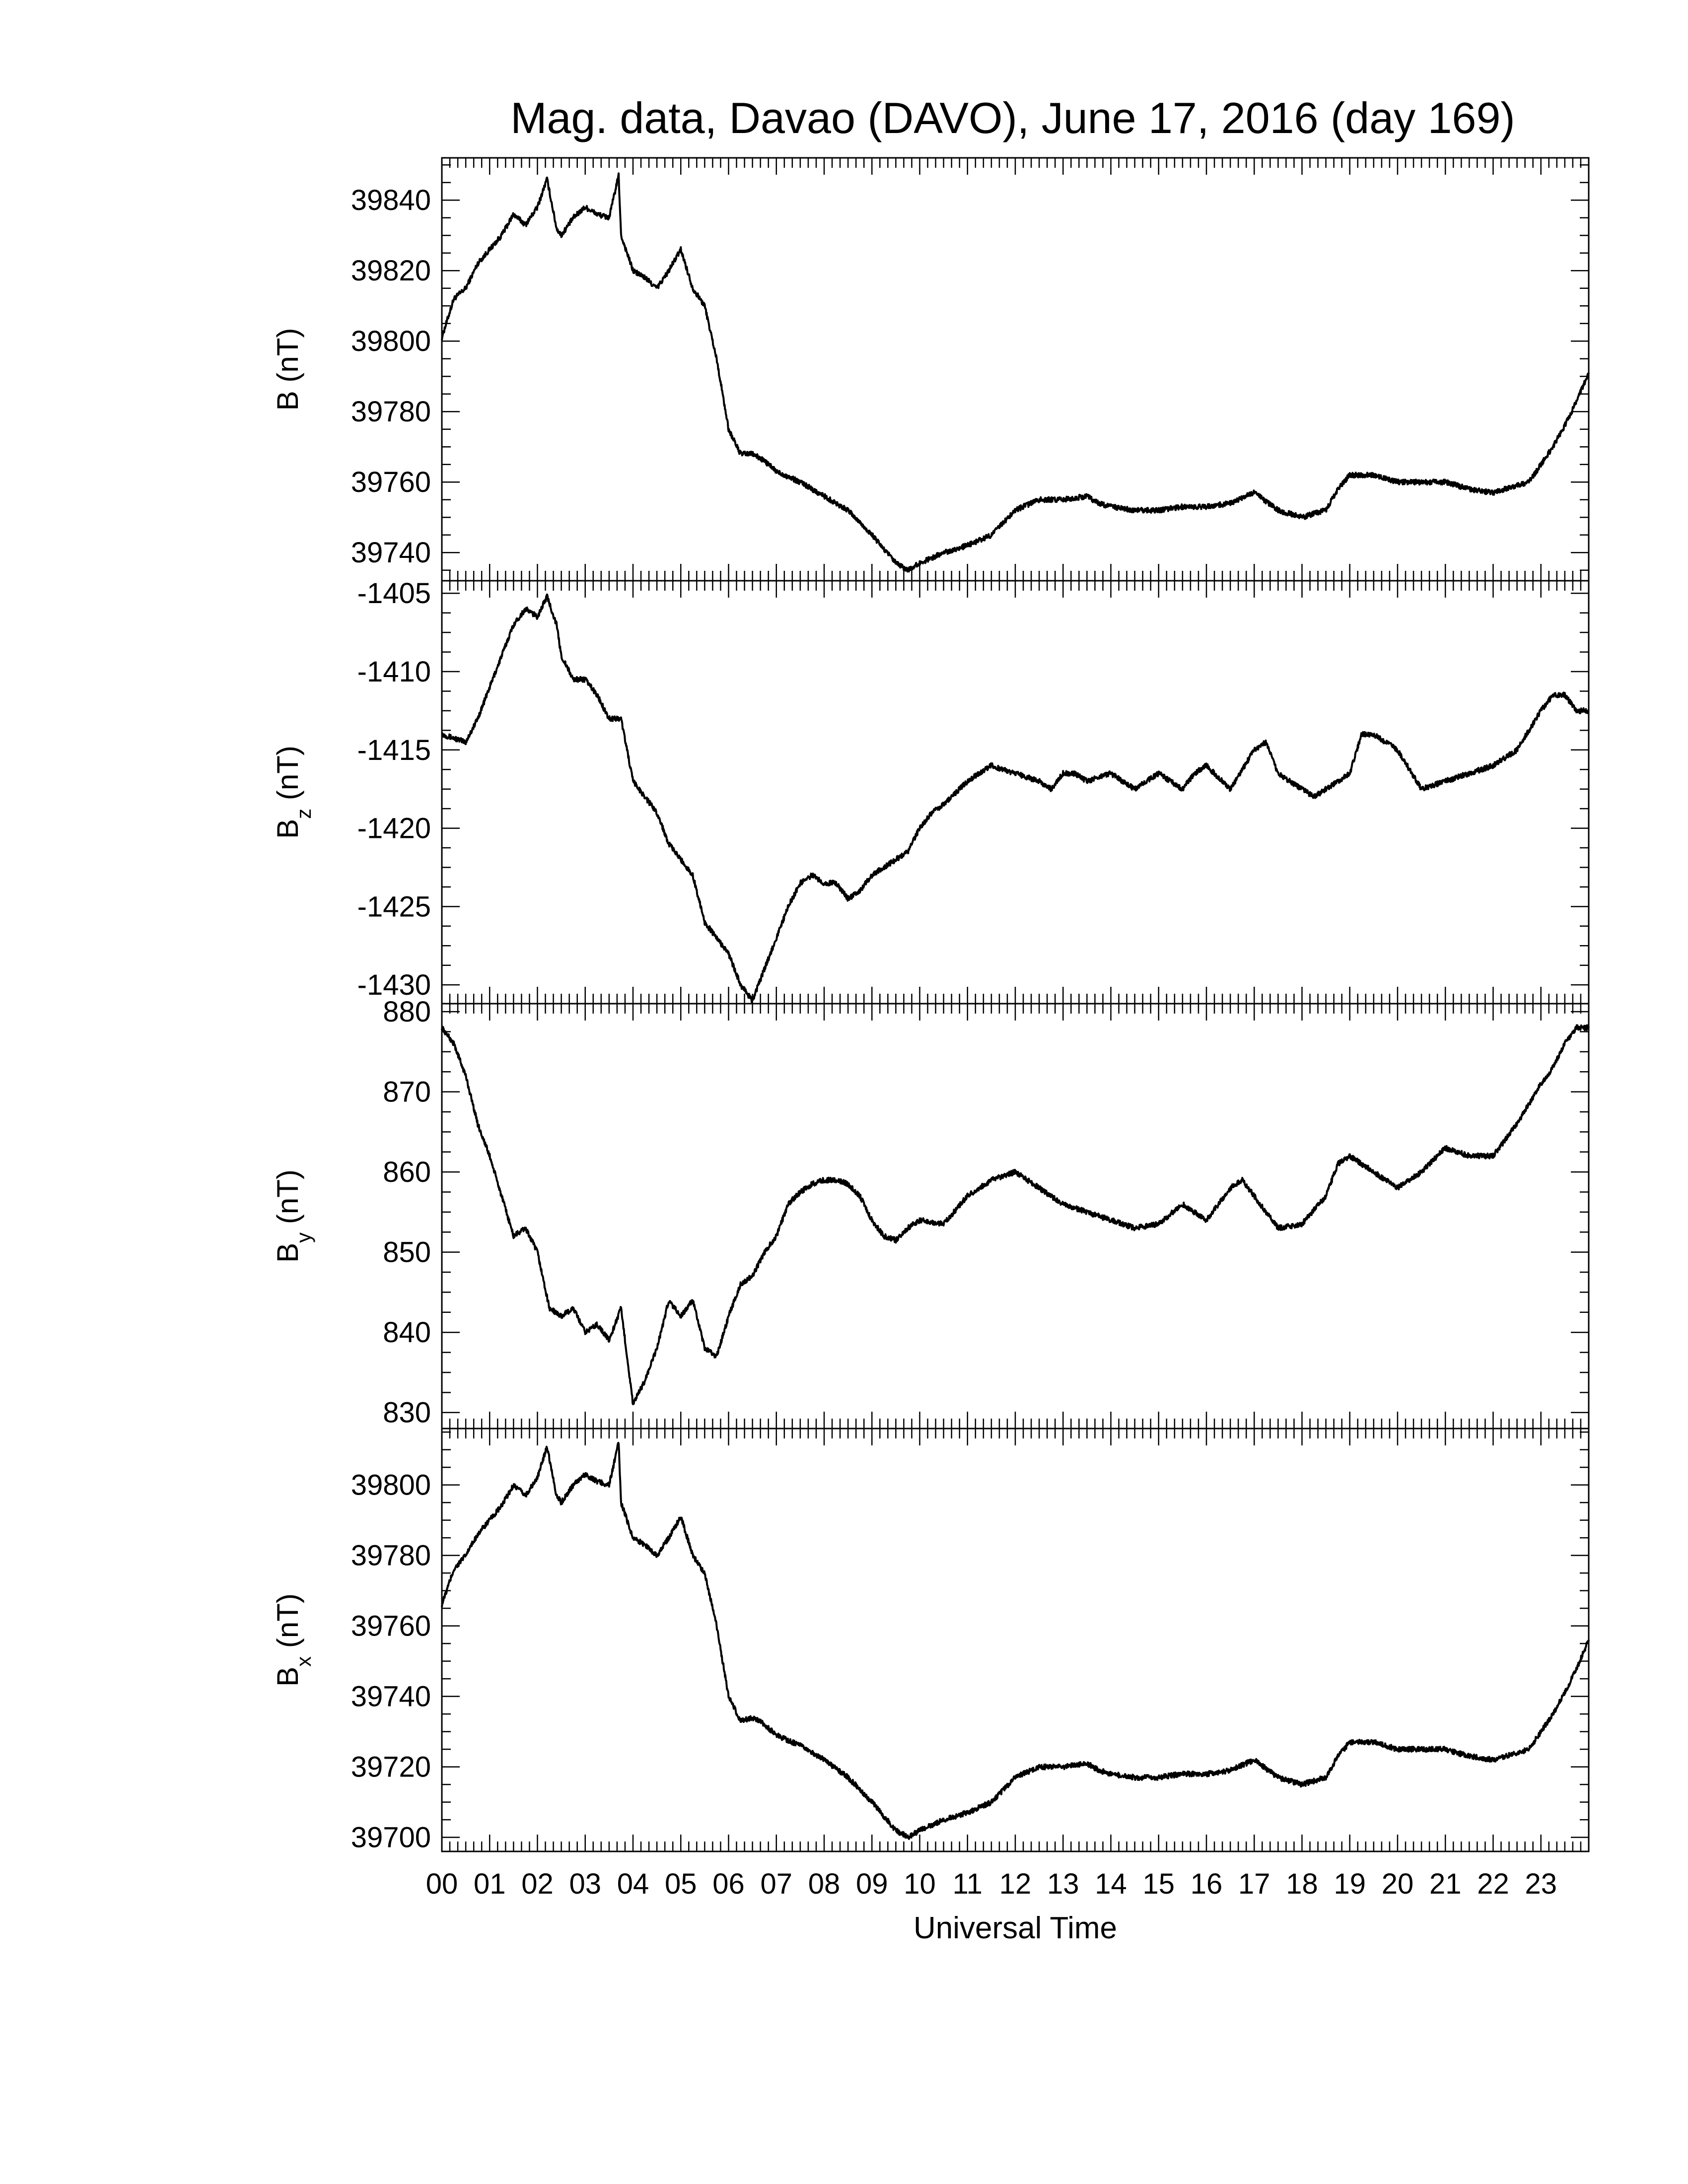 The image size is (1688, 2184). I want to click on x-tick-label: 10, so click(920, 1884).